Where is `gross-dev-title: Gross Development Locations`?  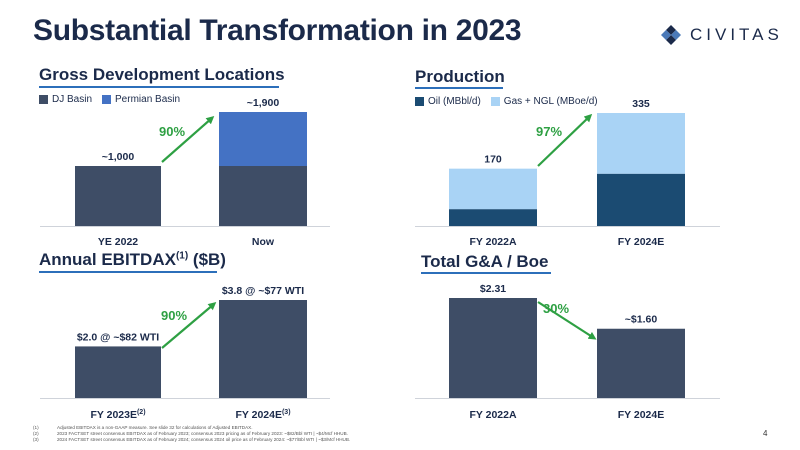 gross-dev-title: Gross Development Locations is located at coordinates (162, 74).